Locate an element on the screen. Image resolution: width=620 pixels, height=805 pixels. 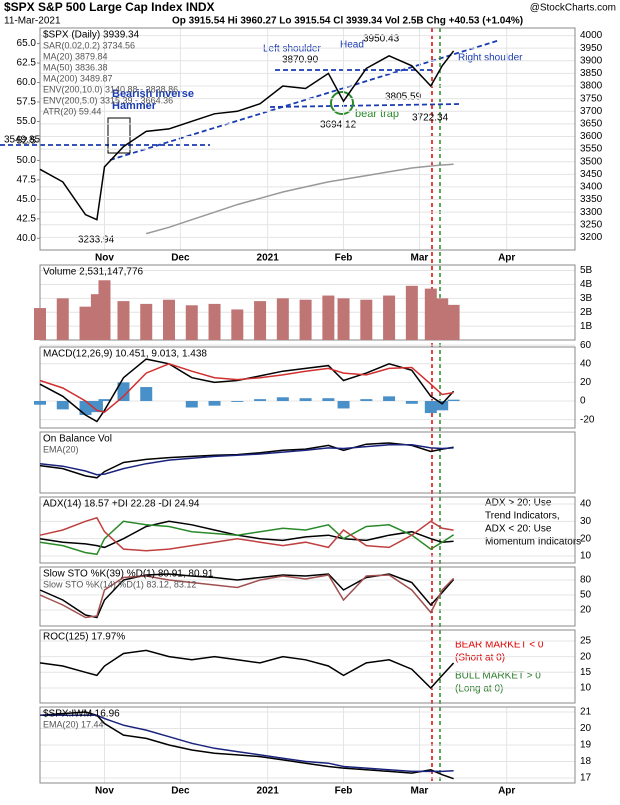
annotation: bear trap is located at coordinates (377, 114).